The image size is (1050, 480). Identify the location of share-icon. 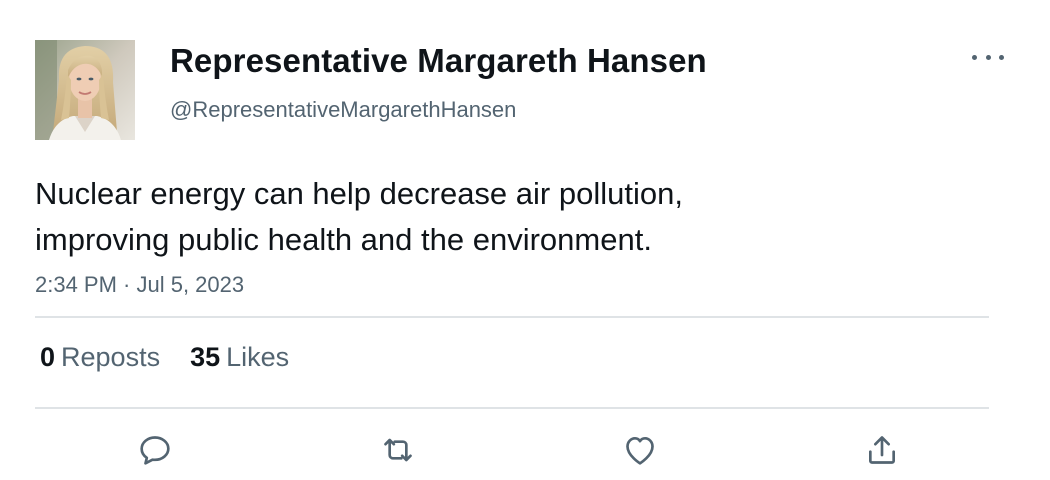
(882, 450).